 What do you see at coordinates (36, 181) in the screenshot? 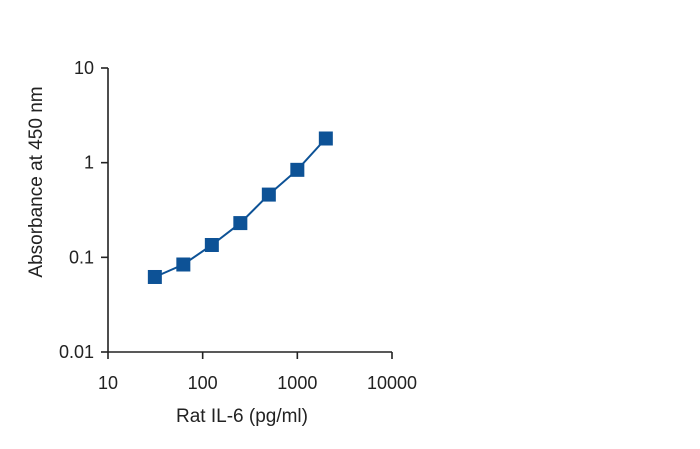
I see `y-axis-label: Absorbance at 450 nm` at bounding box center [36, 181].